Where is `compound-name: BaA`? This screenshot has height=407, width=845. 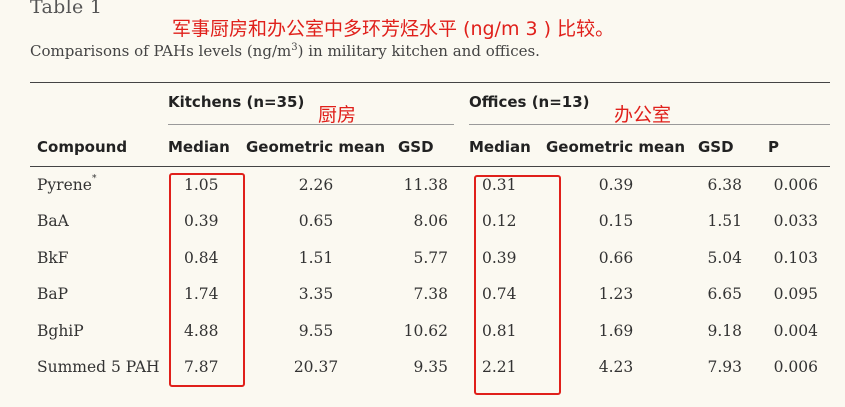 compound-name: BaA is located at coordinates (53, 221).